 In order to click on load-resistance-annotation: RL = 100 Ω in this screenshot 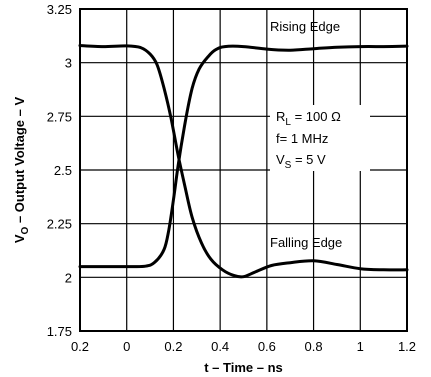, I will do `click(308, 118)`.